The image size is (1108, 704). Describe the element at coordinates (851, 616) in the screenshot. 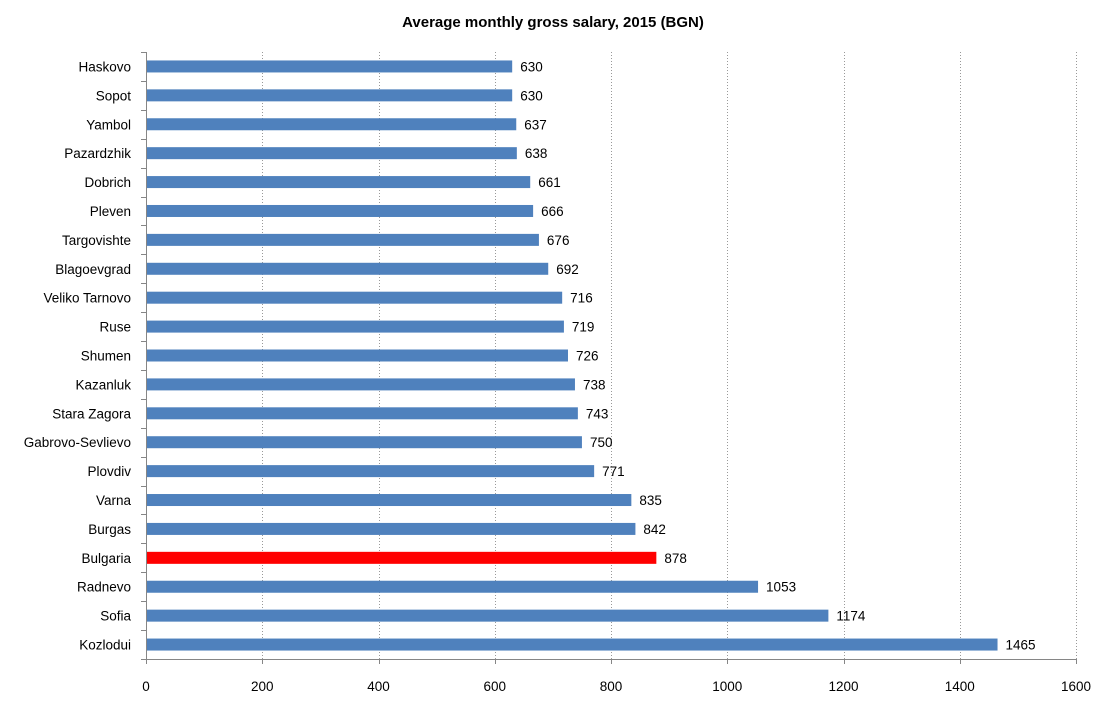

I see `value-label: 1174` at that location.